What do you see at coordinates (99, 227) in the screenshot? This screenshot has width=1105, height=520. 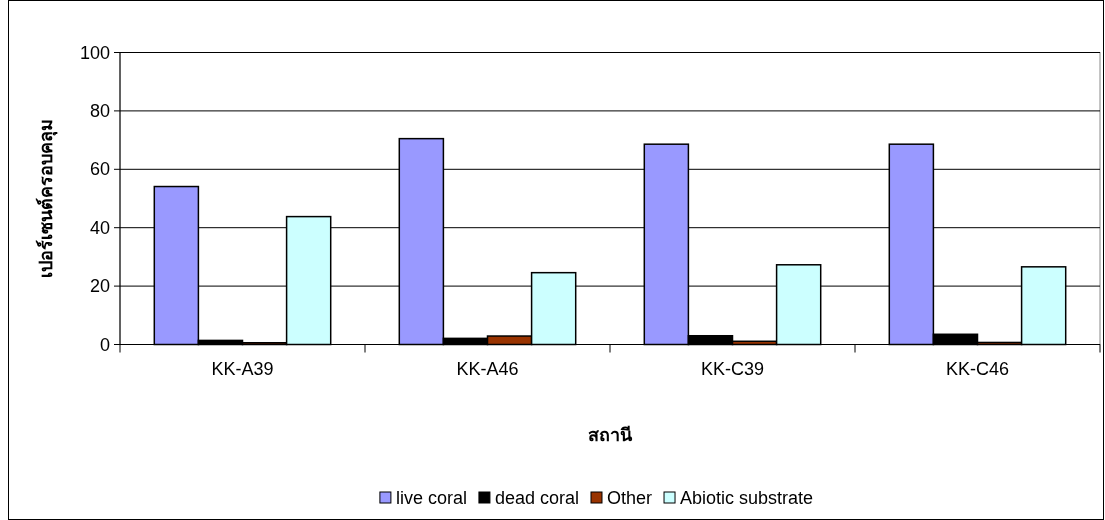 I see `y-tick-label: 40` at bounding box center [99, 227].